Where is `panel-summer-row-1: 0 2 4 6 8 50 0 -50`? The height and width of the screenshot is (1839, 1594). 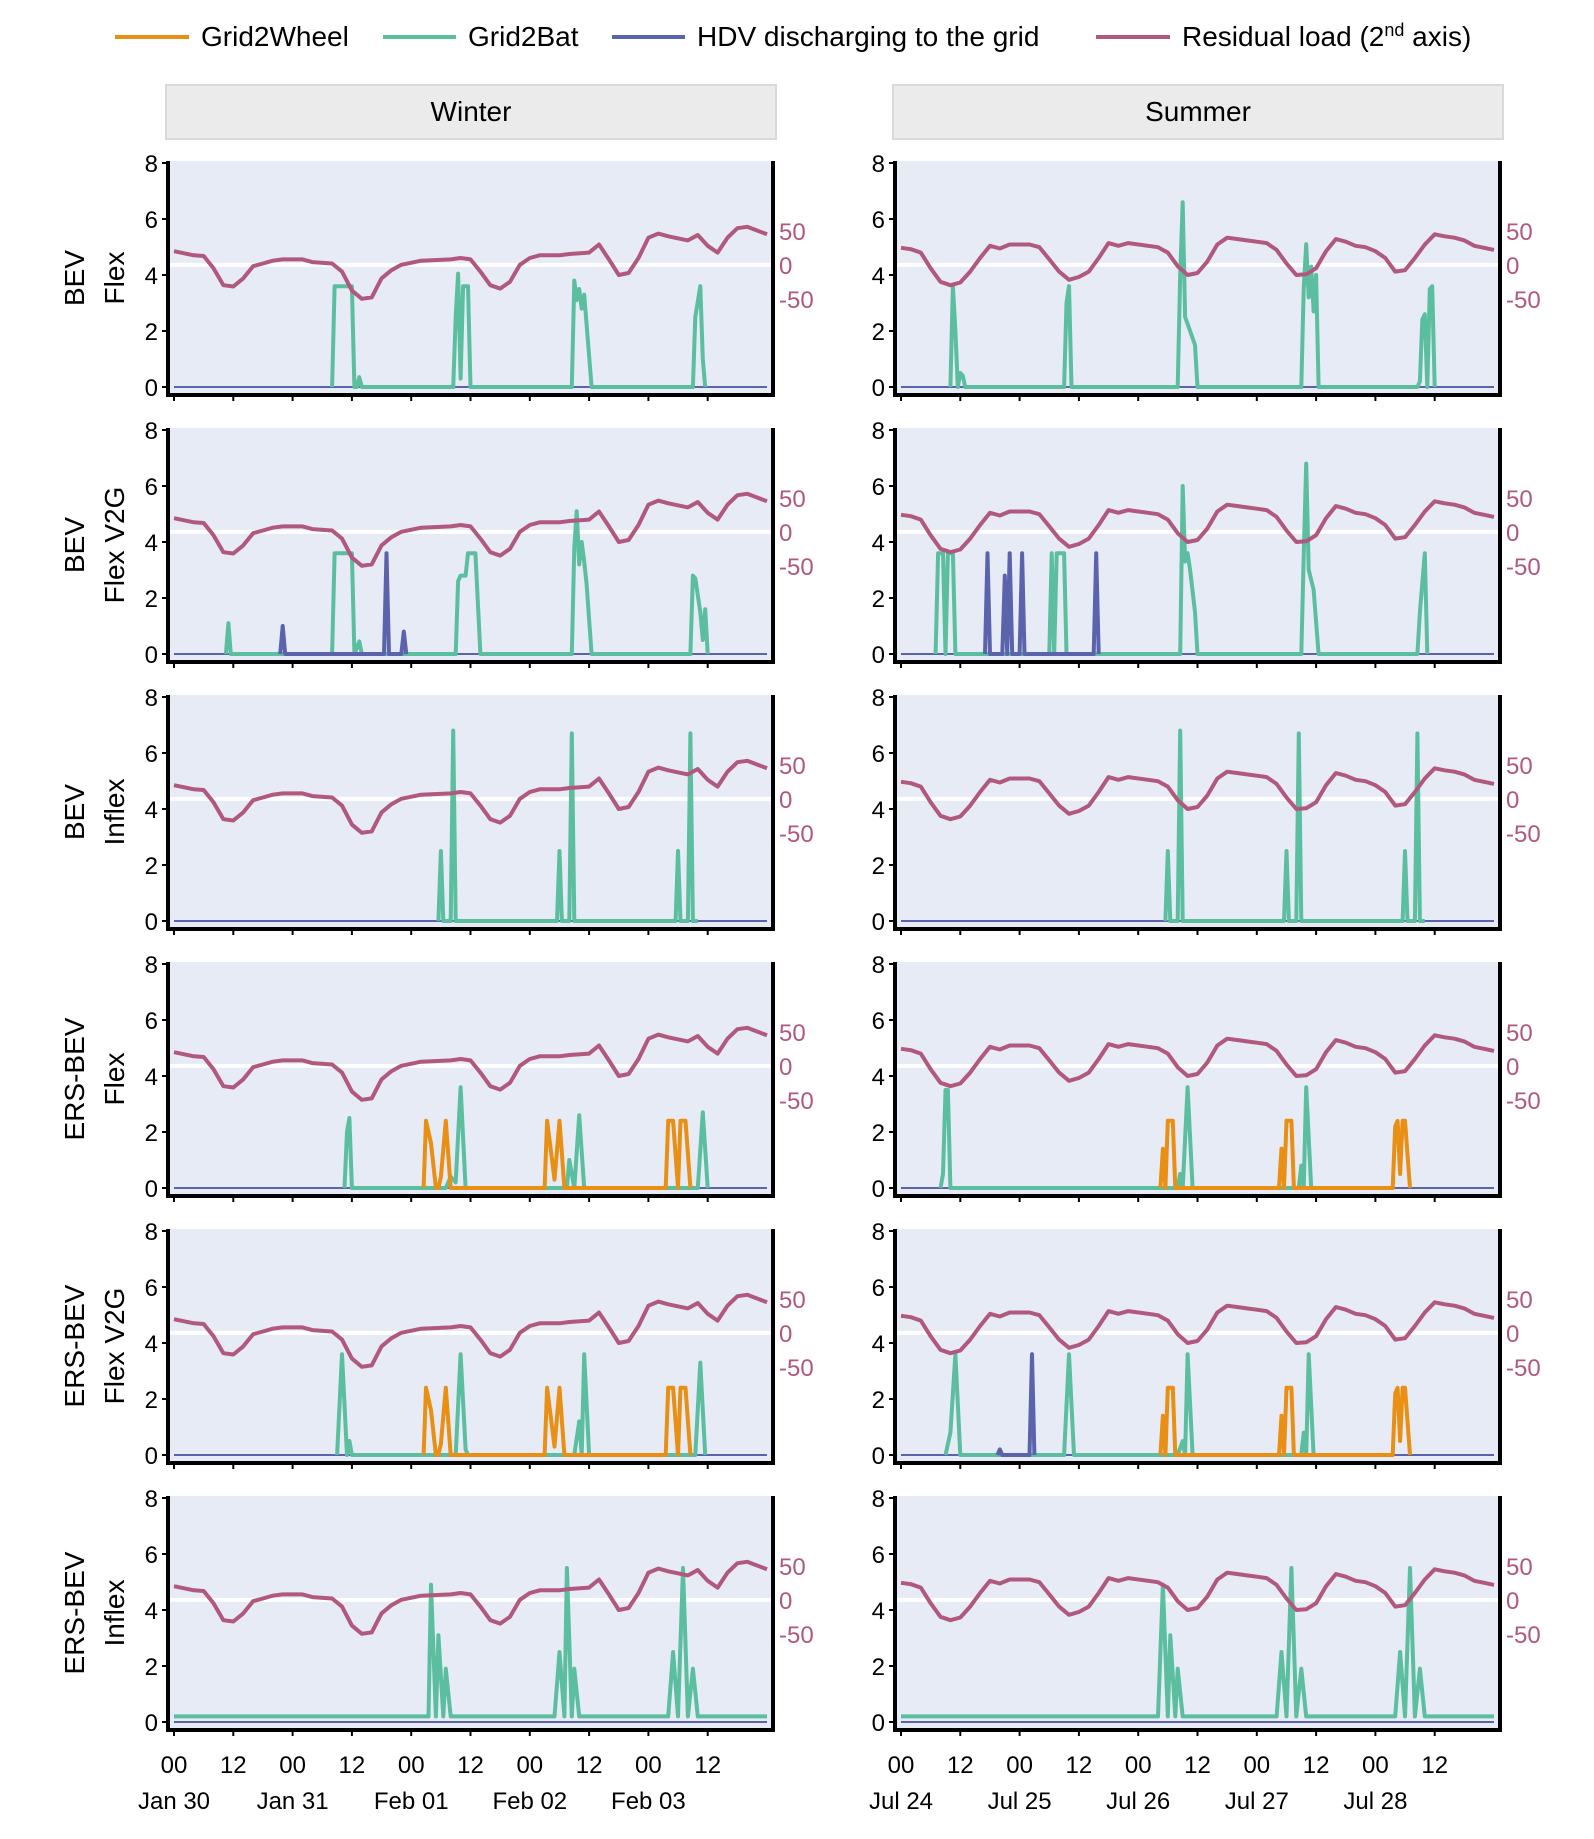
panel-summer-row-1: 0 2 4 6 8 50 0 -50 is located at coordinates (1206, 276).